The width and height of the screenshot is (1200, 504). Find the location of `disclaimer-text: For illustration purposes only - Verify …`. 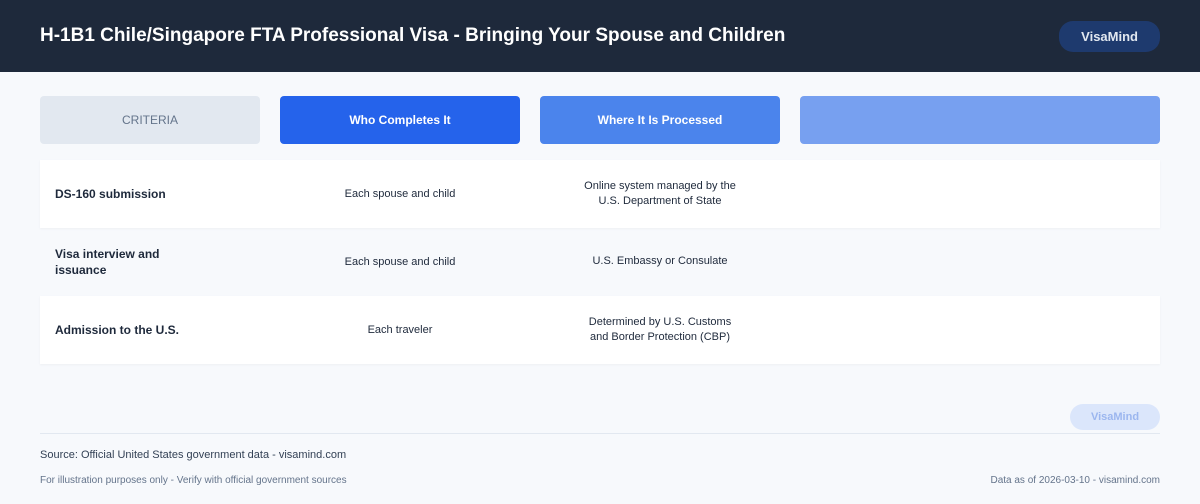

disclaimer-text: For illustration purposes only - Verify … is located at coordinates (193, 480).